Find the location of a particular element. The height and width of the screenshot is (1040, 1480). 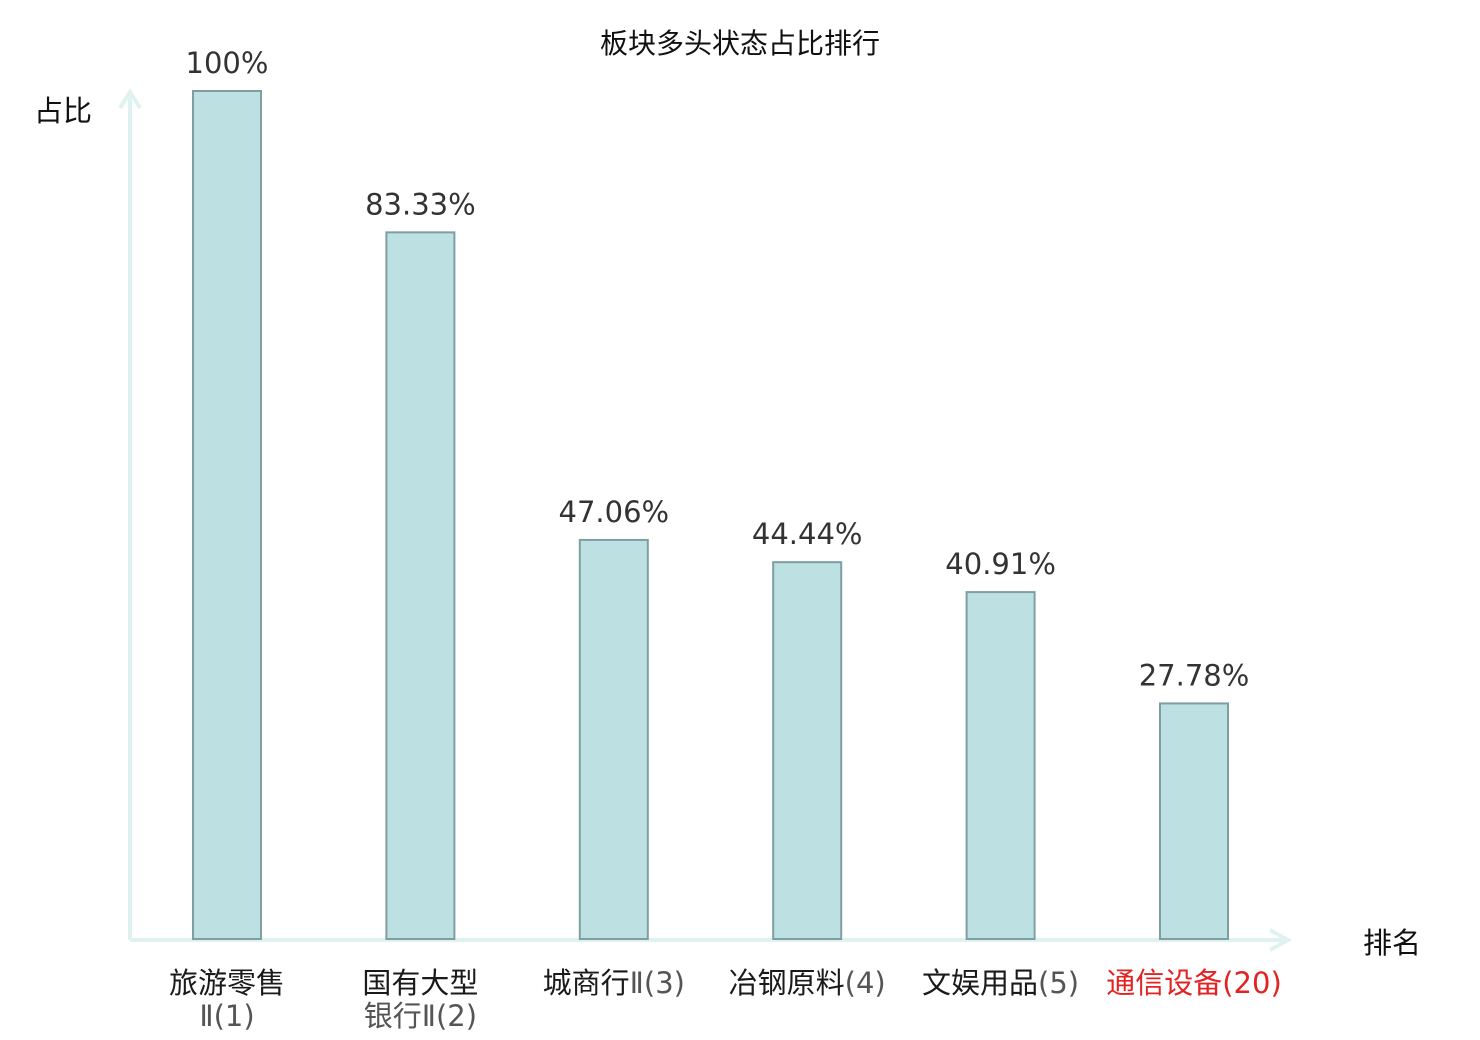

category-label-1: 旅游零售 Ⅱ(1) is located at coordinates (227, 999).